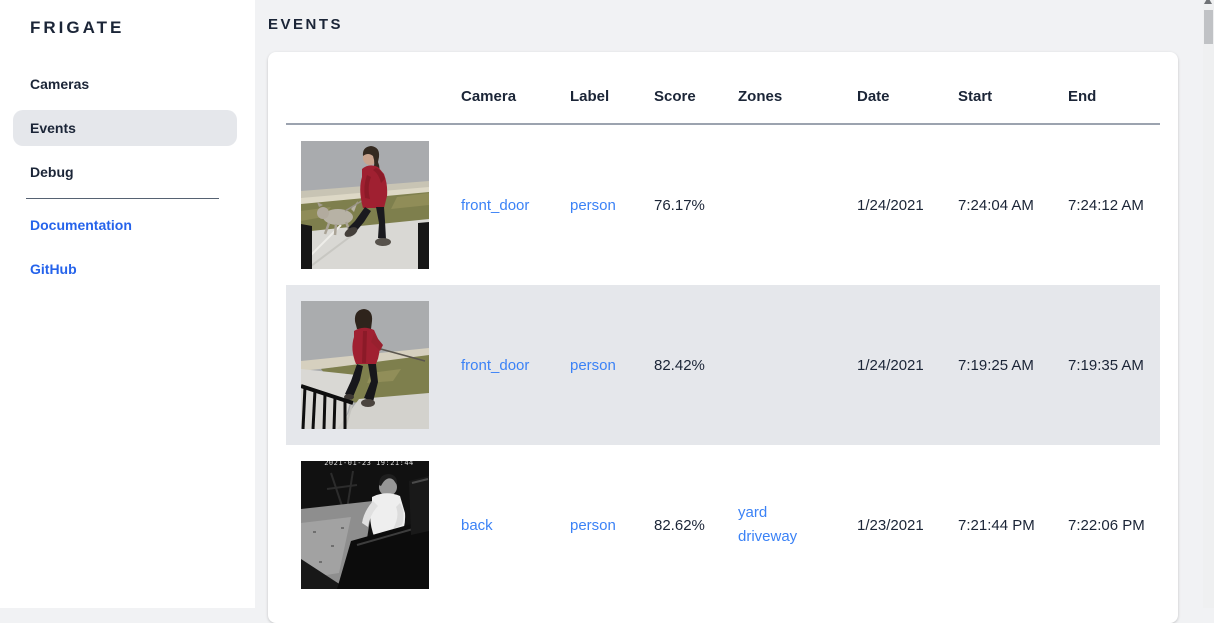 Image resolution: width=1214 pixels, height=623 pixels. Describe the element at coordinates (77, 27) in the screenshot. I see `app-title: FRIGATE` at that location.